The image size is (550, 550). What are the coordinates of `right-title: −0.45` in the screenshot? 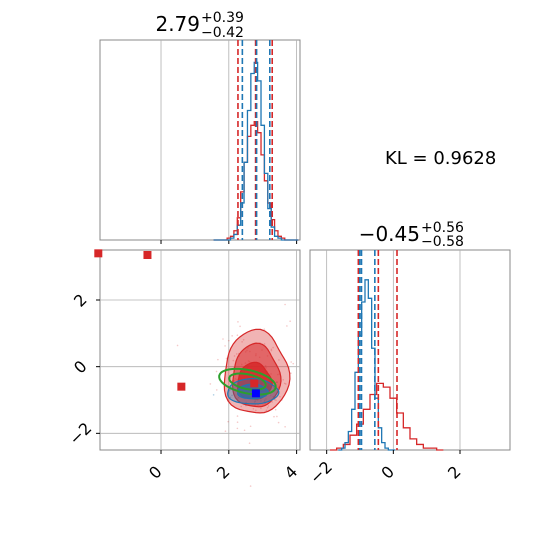 It's located at (389, 234).